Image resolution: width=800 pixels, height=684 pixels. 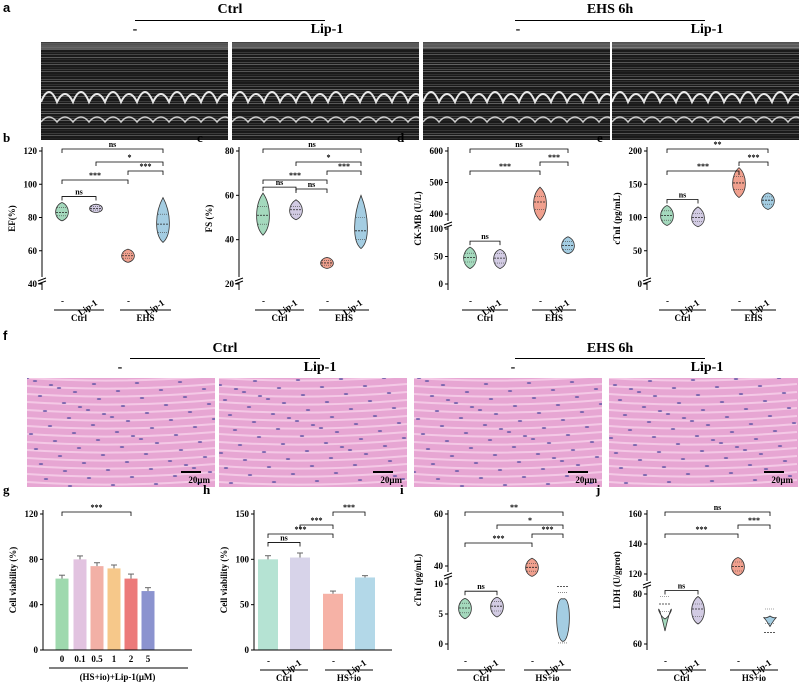 What do you see at coordinates (148, 659) in the screenshot?
I see `x-tick-label: 5` at bounding box center [148, 659].